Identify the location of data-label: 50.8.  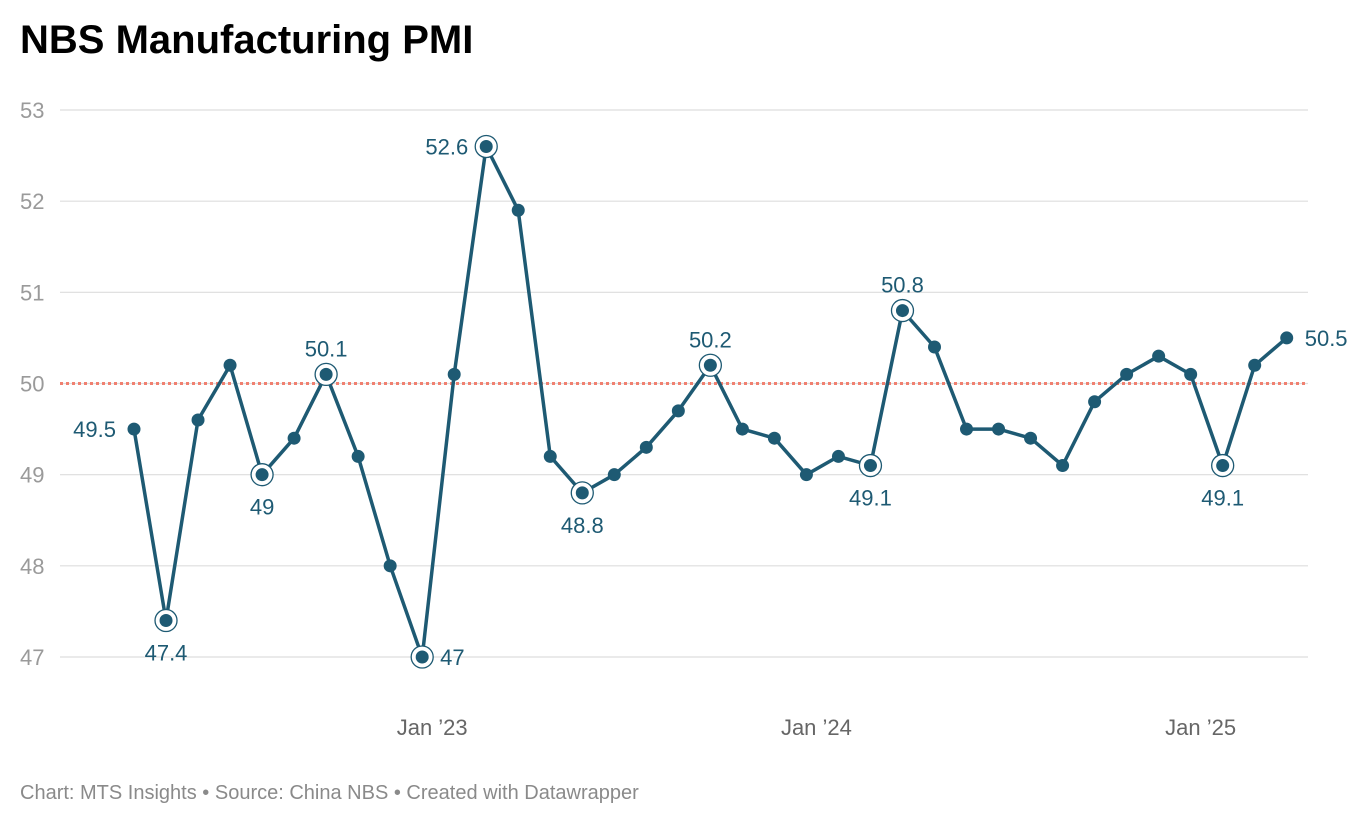
(902, 285).